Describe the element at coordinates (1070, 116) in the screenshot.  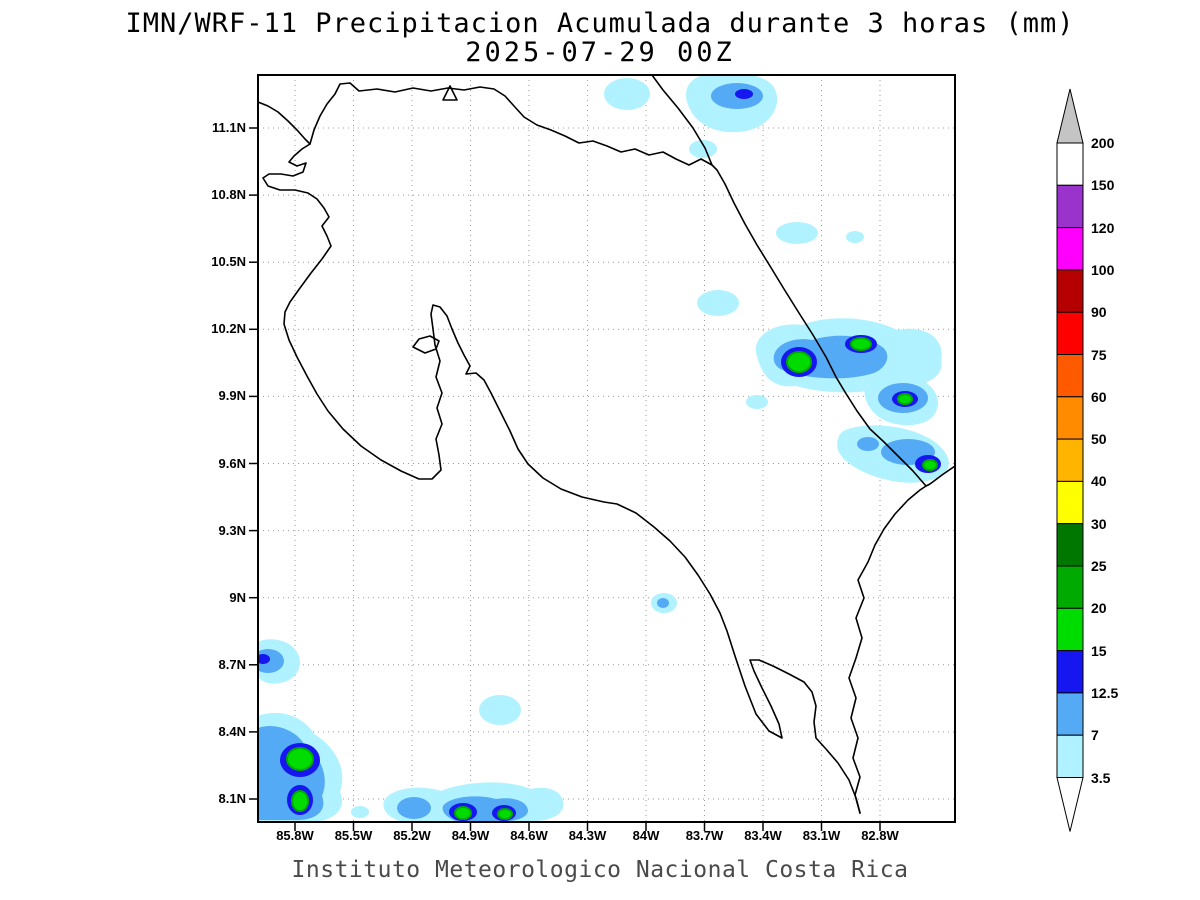
I see `colorbar-arrow-top` at that location.